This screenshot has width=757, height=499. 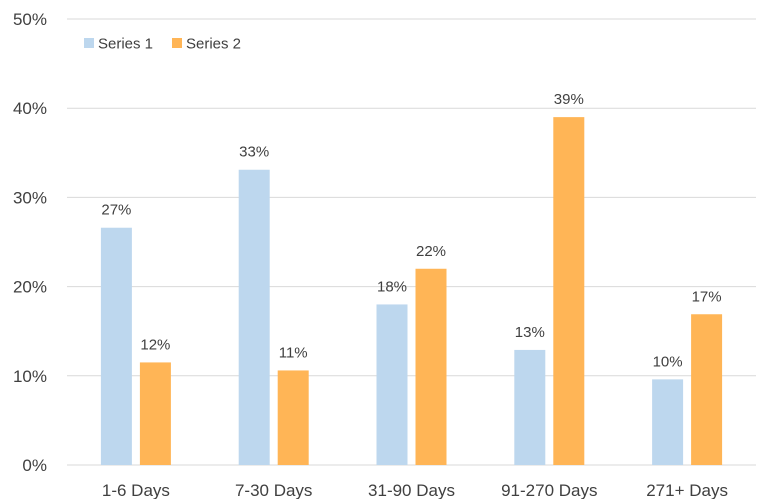 What do you see at coordinates (569, 99) in the screenshot?
I see `data-label: 39%` at bounding box center [569, 99].